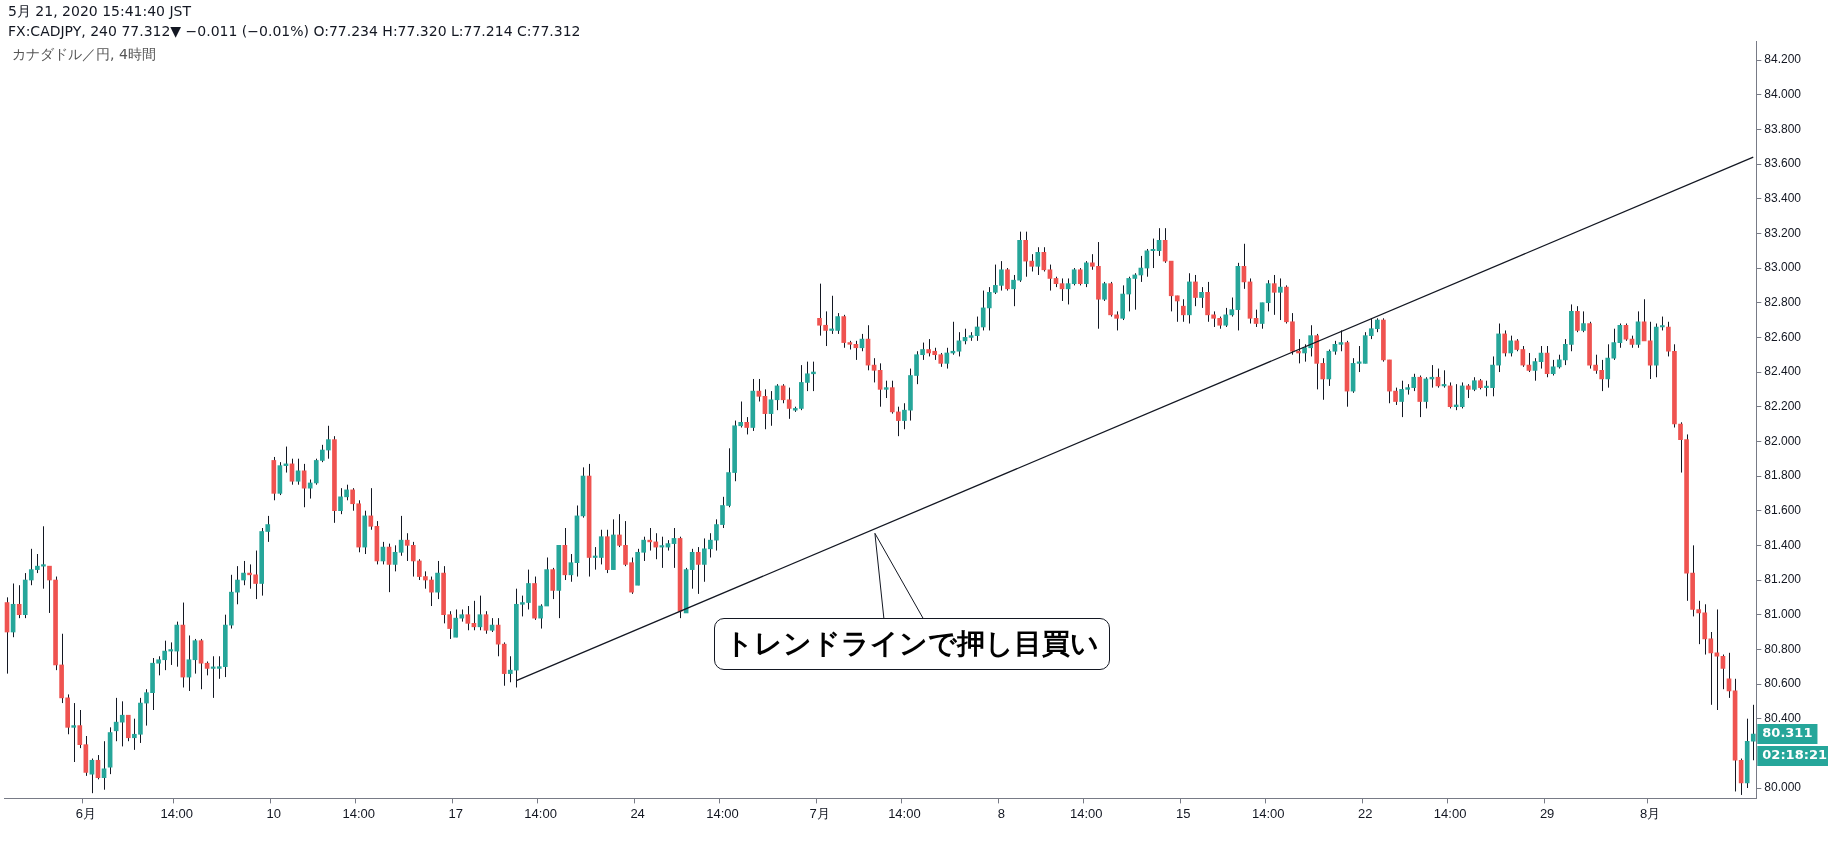 The width and height of the screenshot is (1828, 849). What do you see at coordinates (819, 813) in the screenshot?
I see `x-tick-label: 7月` at bounding box center [819, 813].